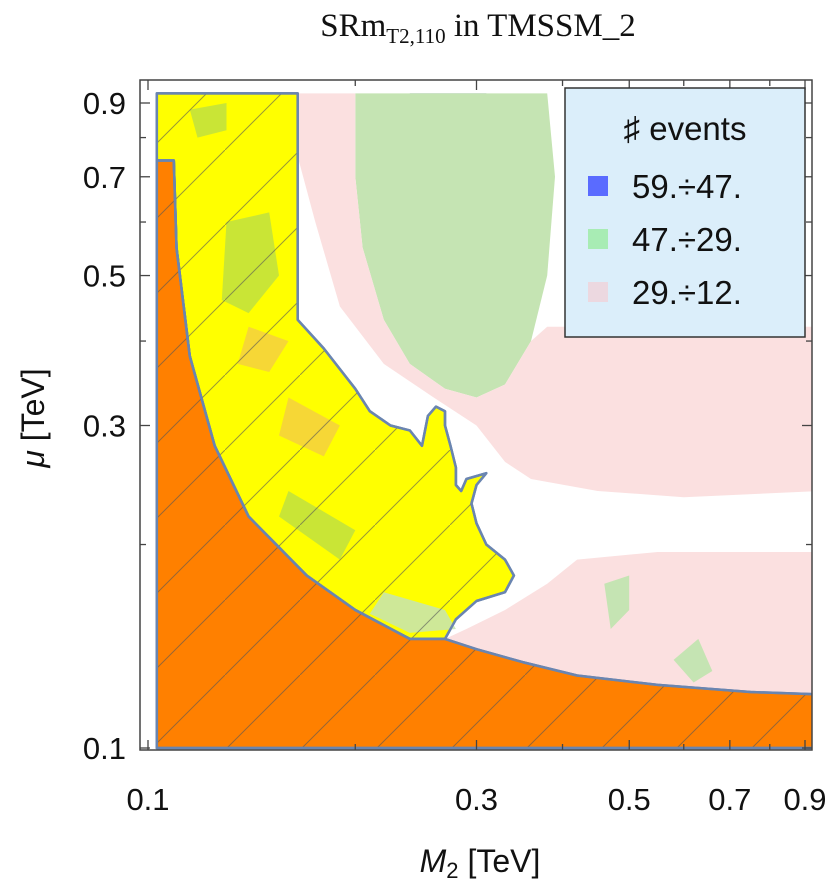 The height and width of the screenshot is (890, 830). Describe the element at coordinates (104, 426) in the screenshot. I see `y-tick-label: 0.3` at that location.